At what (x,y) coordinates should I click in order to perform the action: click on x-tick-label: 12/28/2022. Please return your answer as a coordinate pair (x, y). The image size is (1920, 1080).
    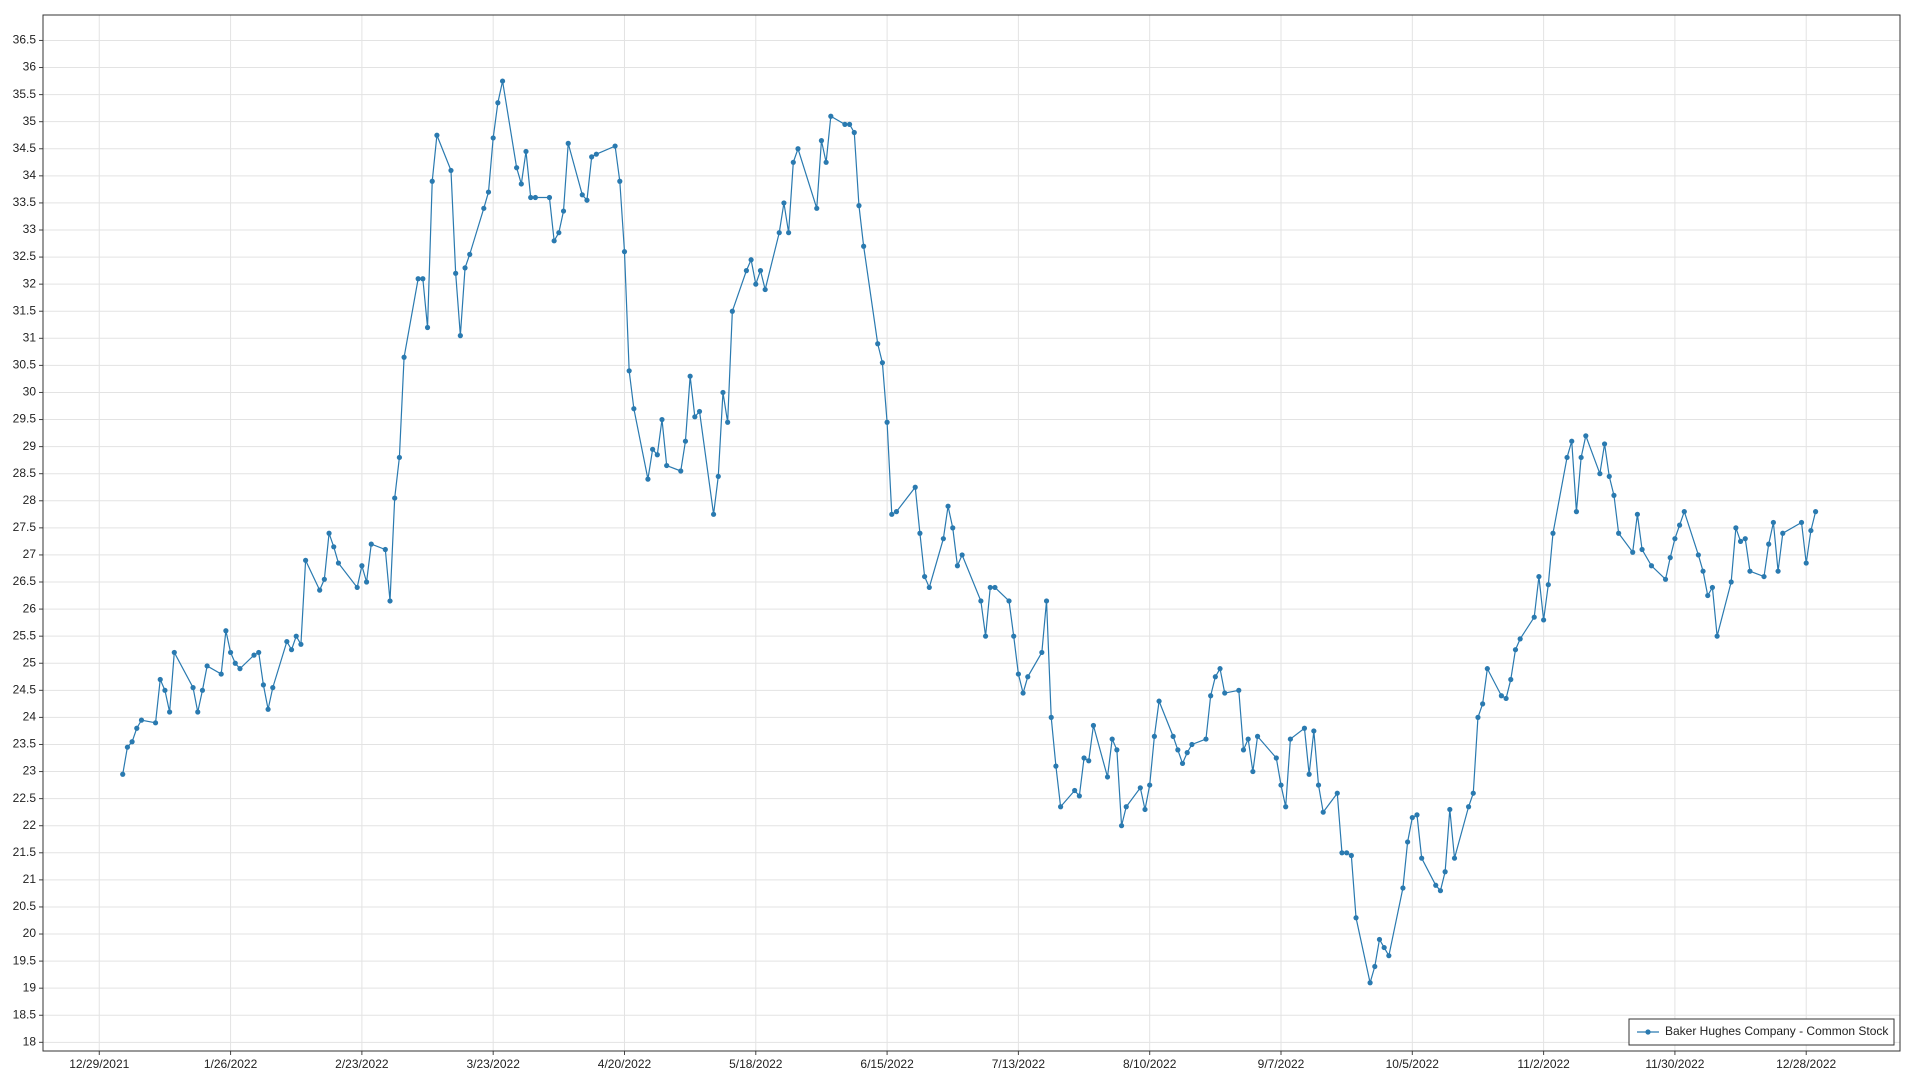
    Looking at the image, I should click on (1806, 1064).